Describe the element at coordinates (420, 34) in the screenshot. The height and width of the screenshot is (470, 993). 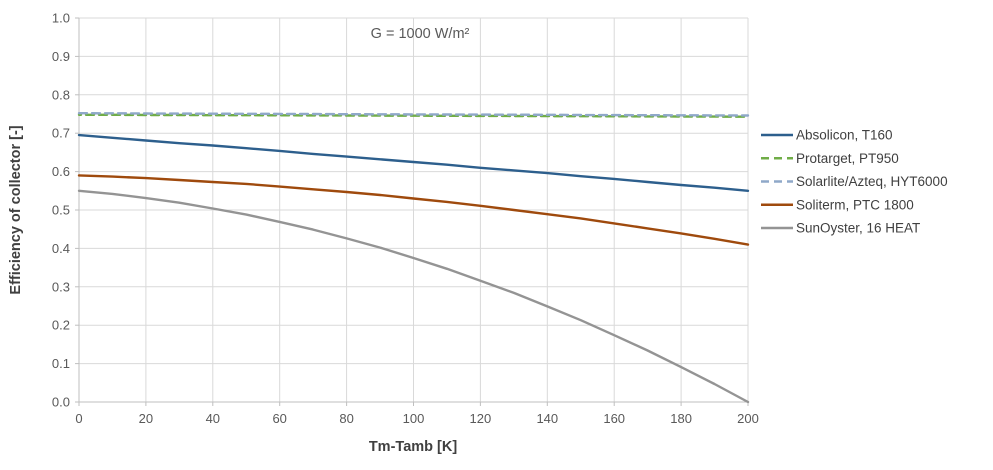
I see `irradiance-annotation: G = 1000 W/m²` at that location.